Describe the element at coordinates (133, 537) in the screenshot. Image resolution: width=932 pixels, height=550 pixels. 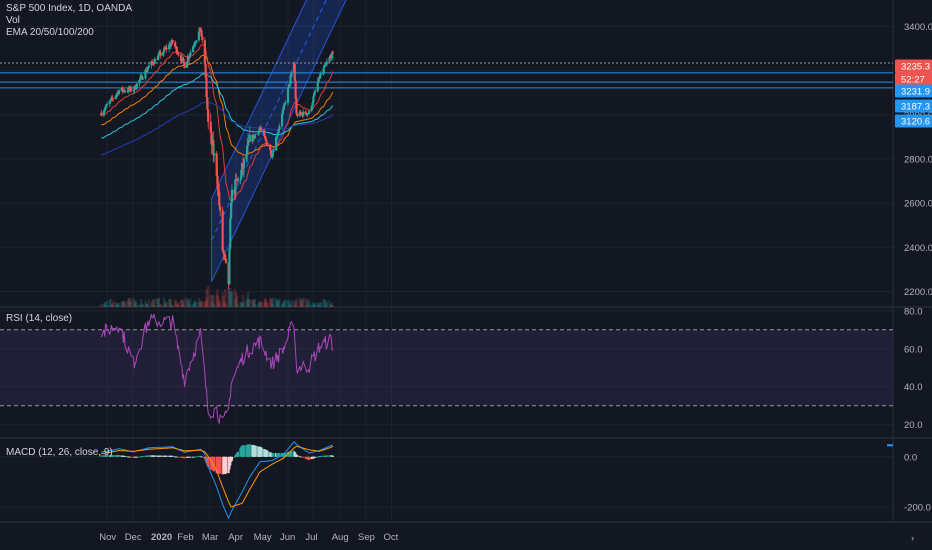
I see `time-tick-label: Dec` at that location.